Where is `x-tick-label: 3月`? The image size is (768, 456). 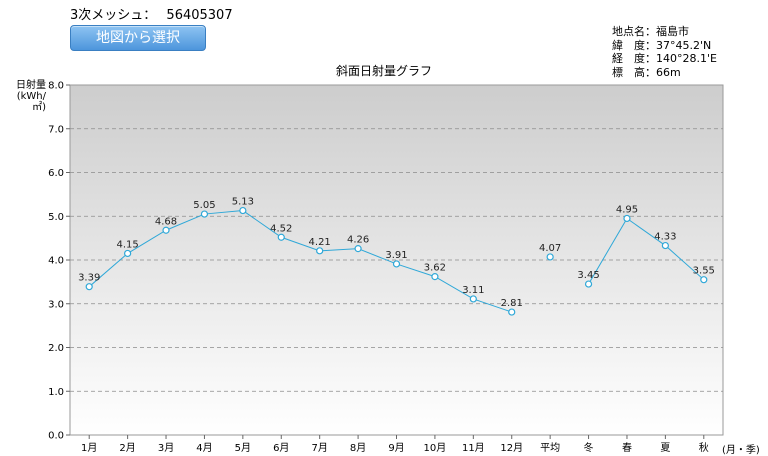 x-tick-label: 3月 is located at coordinates (166, 448).